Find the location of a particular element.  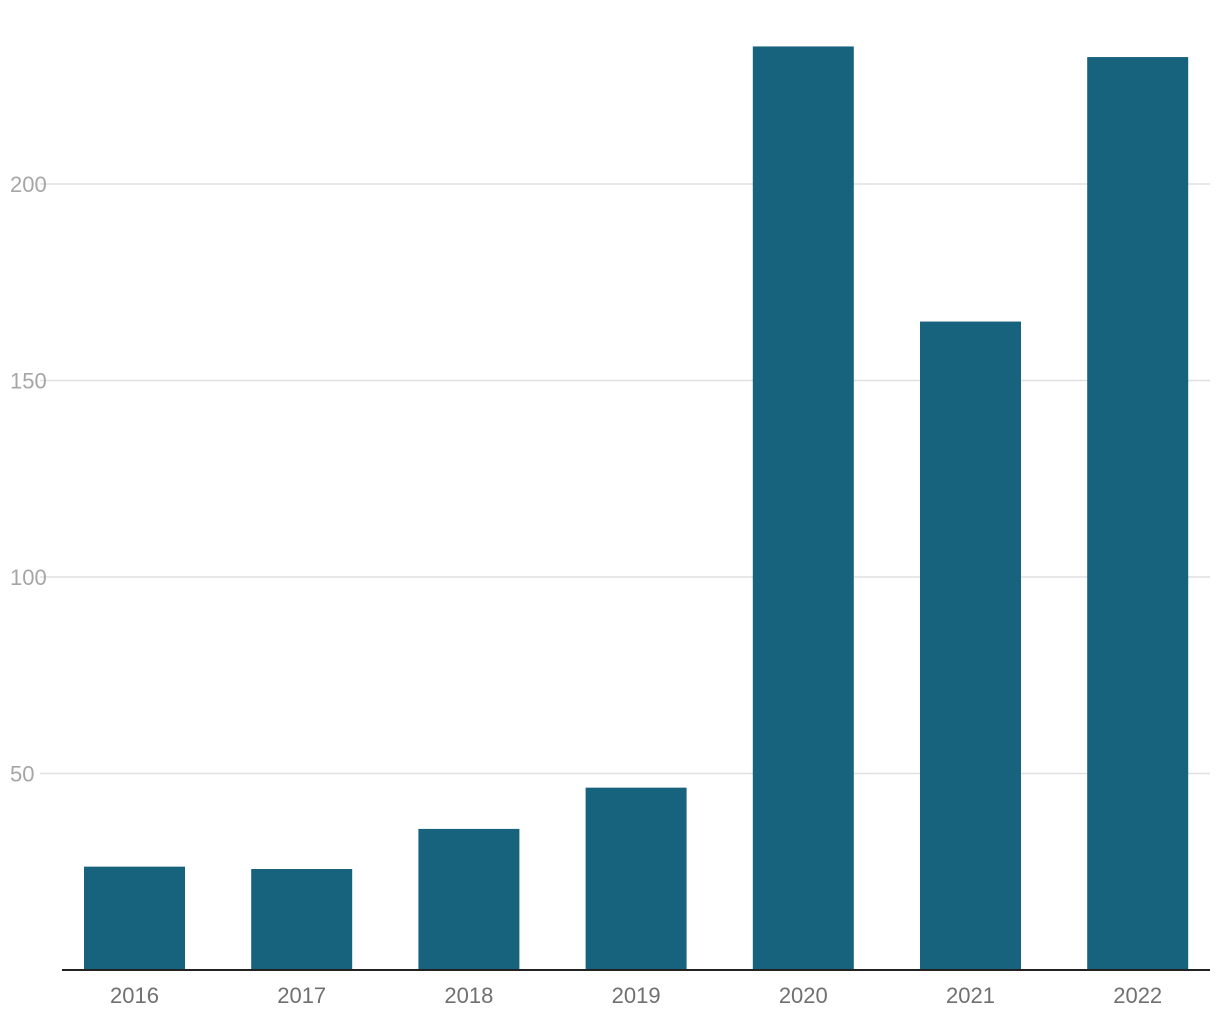

x-tick-label: 2016 is located at coordinates (134, 995).